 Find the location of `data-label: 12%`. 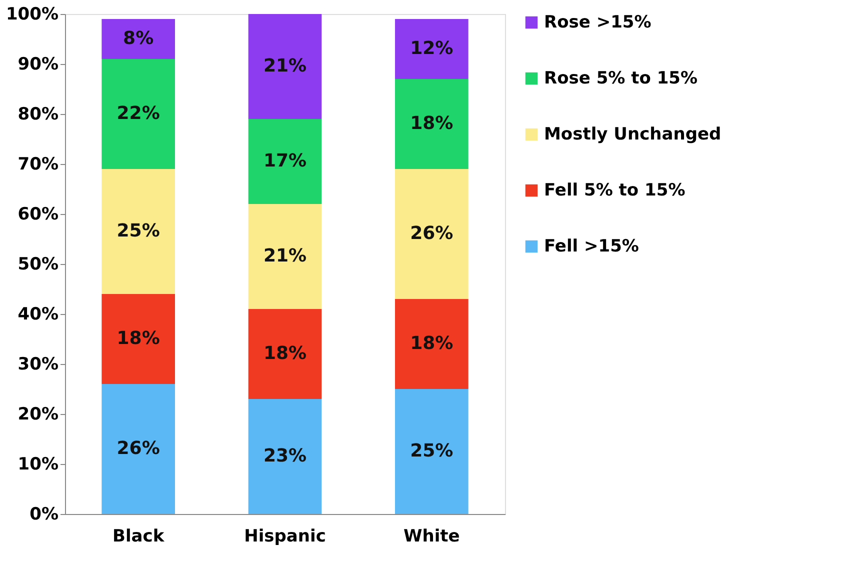

data-label: 12% is located at coordinates (432, 48).